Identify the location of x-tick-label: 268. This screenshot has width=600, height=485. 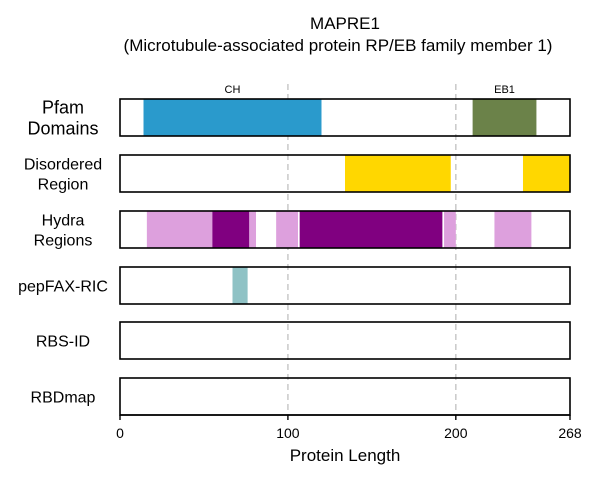
(570, 433).